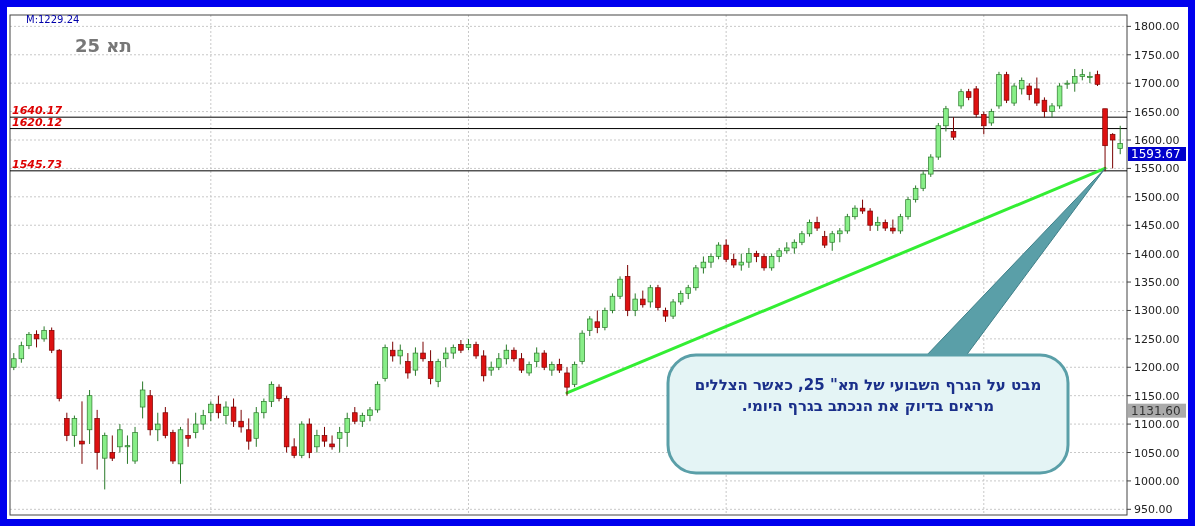 The image size is (1195, 526). I want to click on y-tick-label: 1700.00, so click(1157, 84).